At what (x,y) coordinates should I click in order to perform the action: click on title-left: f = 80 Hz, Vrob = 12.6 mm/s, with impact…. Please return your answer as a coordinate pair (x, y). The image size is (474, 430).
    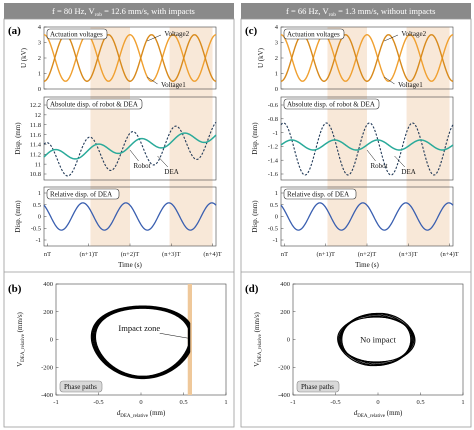
    Looking at the image, I should click on (123, 12).